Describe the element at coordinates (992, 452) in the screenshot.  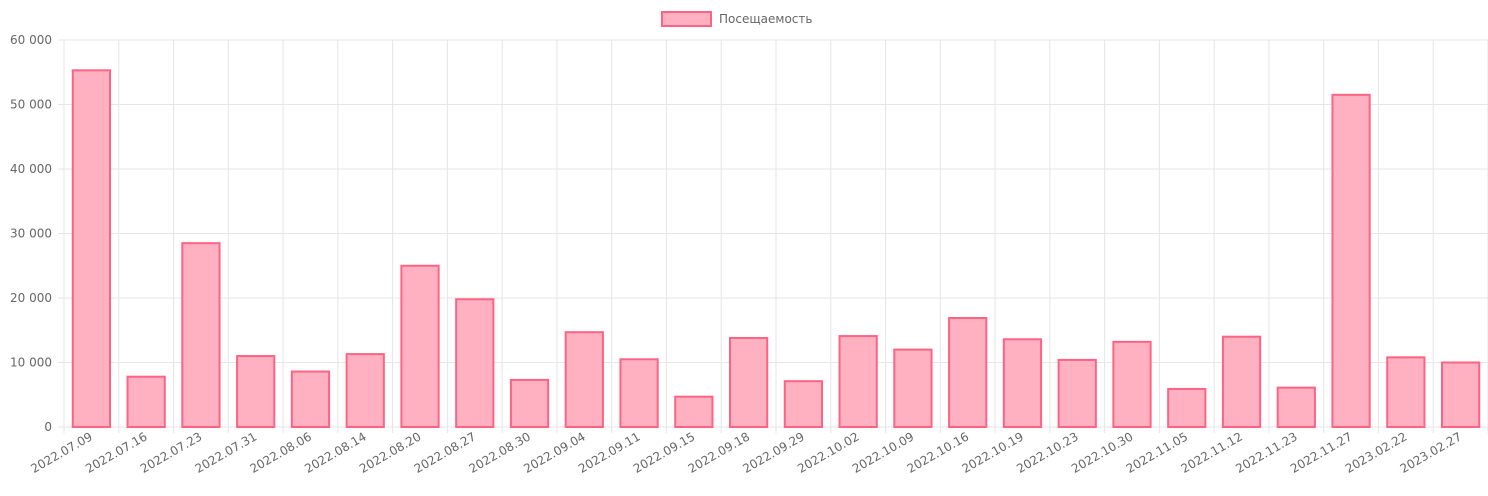
I see `x-tick-label: 2022.10.19` at that location.